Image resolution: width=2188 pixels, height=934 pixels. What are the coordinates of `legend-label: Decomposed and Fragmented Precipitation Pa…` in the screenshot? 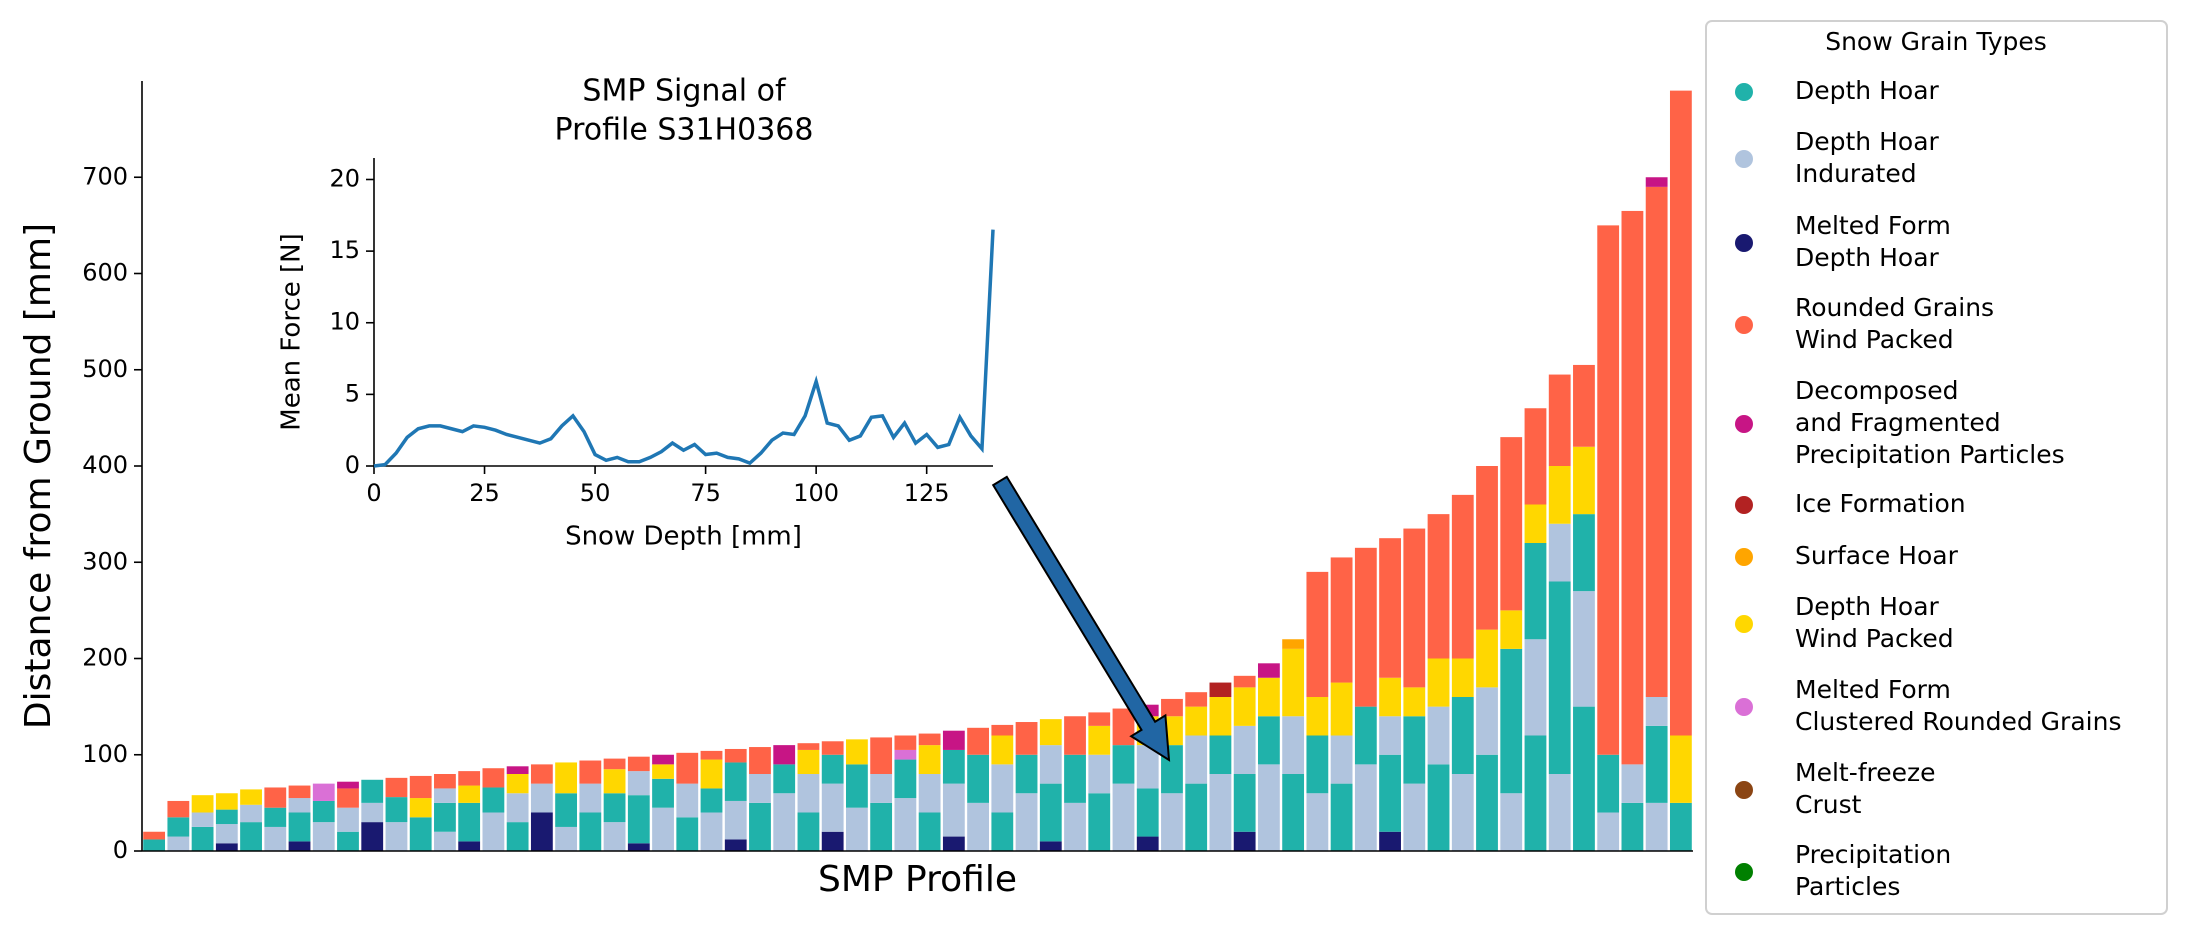 It's located at (1930, 422).